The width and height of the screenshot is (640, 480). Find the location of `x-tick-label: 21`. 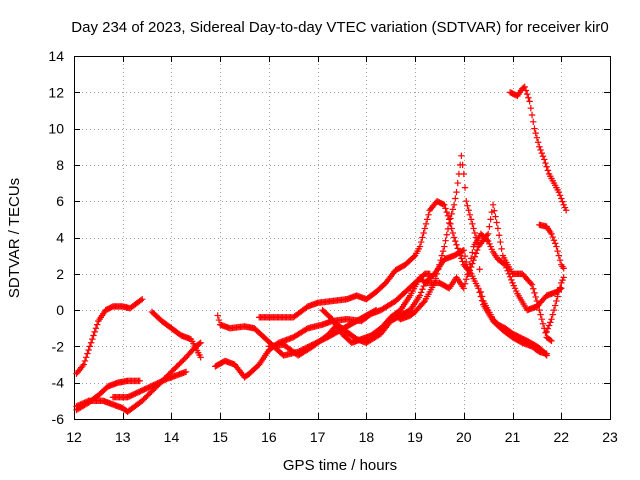

x-tick-label: 21 is located at coordinates (513, 437).